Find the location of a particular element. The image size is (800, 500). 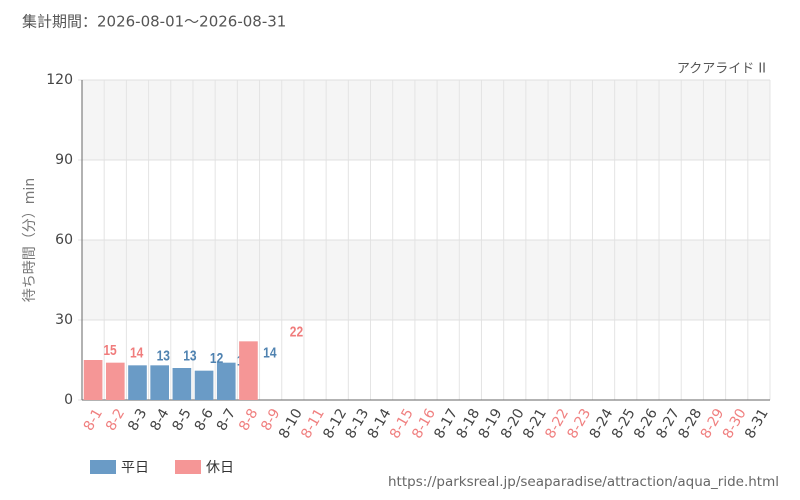

subtitle: アクアライド II is located at coordinates (721, 69).